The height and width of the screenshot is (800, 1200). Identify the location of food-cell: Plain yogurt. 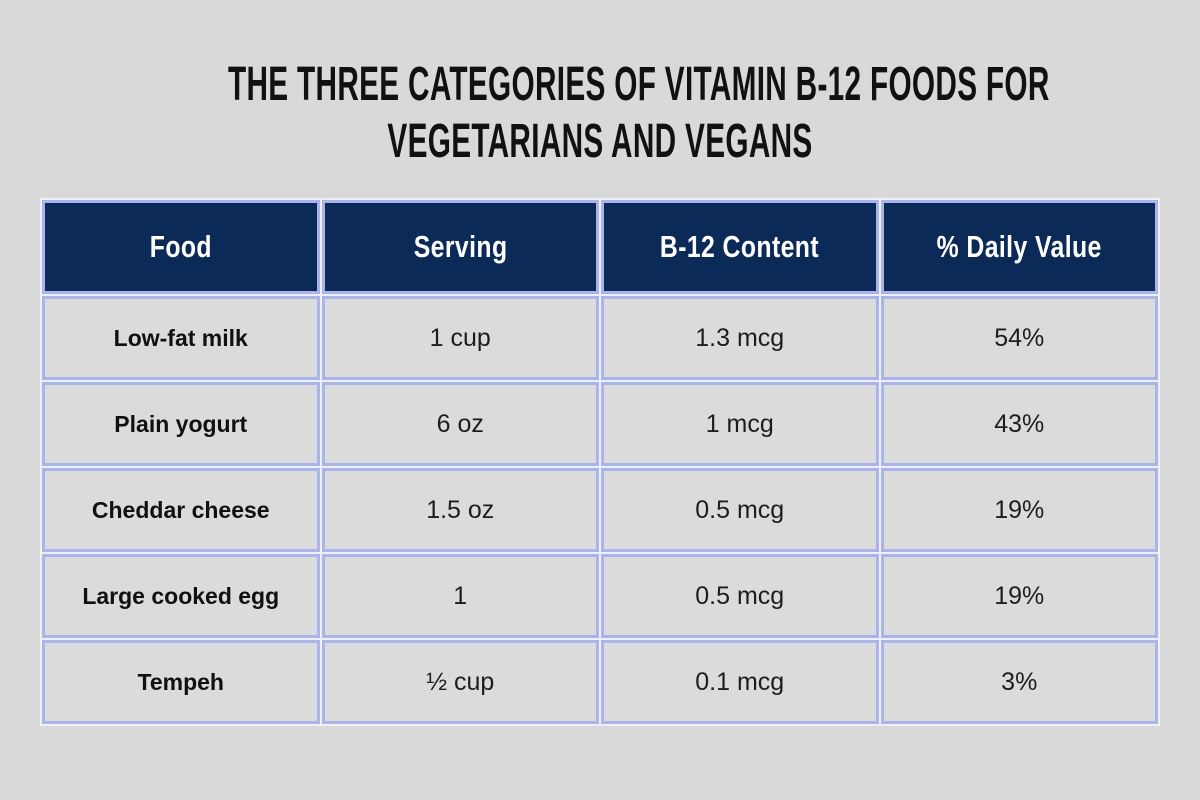
(181, 424).